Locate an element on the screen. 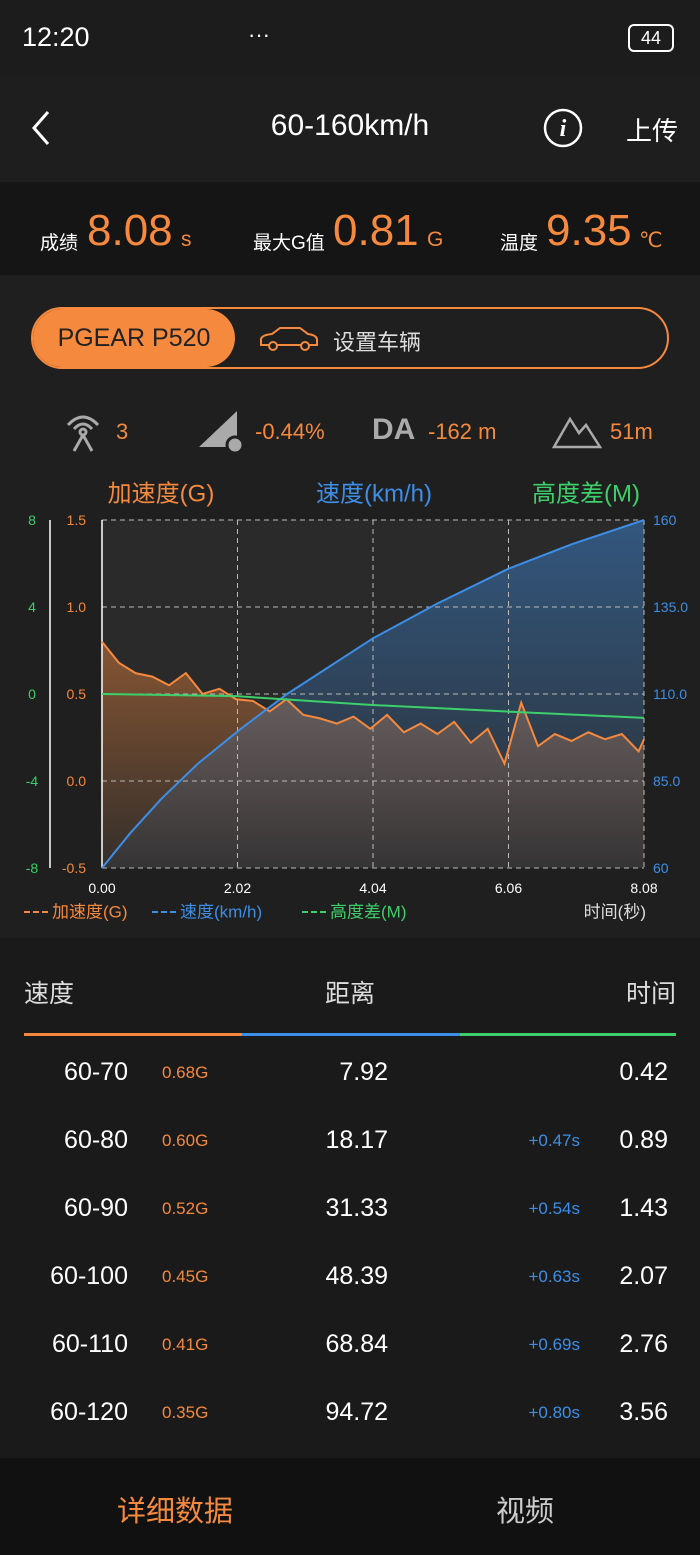 This screenshot has height=1555, width=700. altitude: 51m is located at coordinates (631, 431).